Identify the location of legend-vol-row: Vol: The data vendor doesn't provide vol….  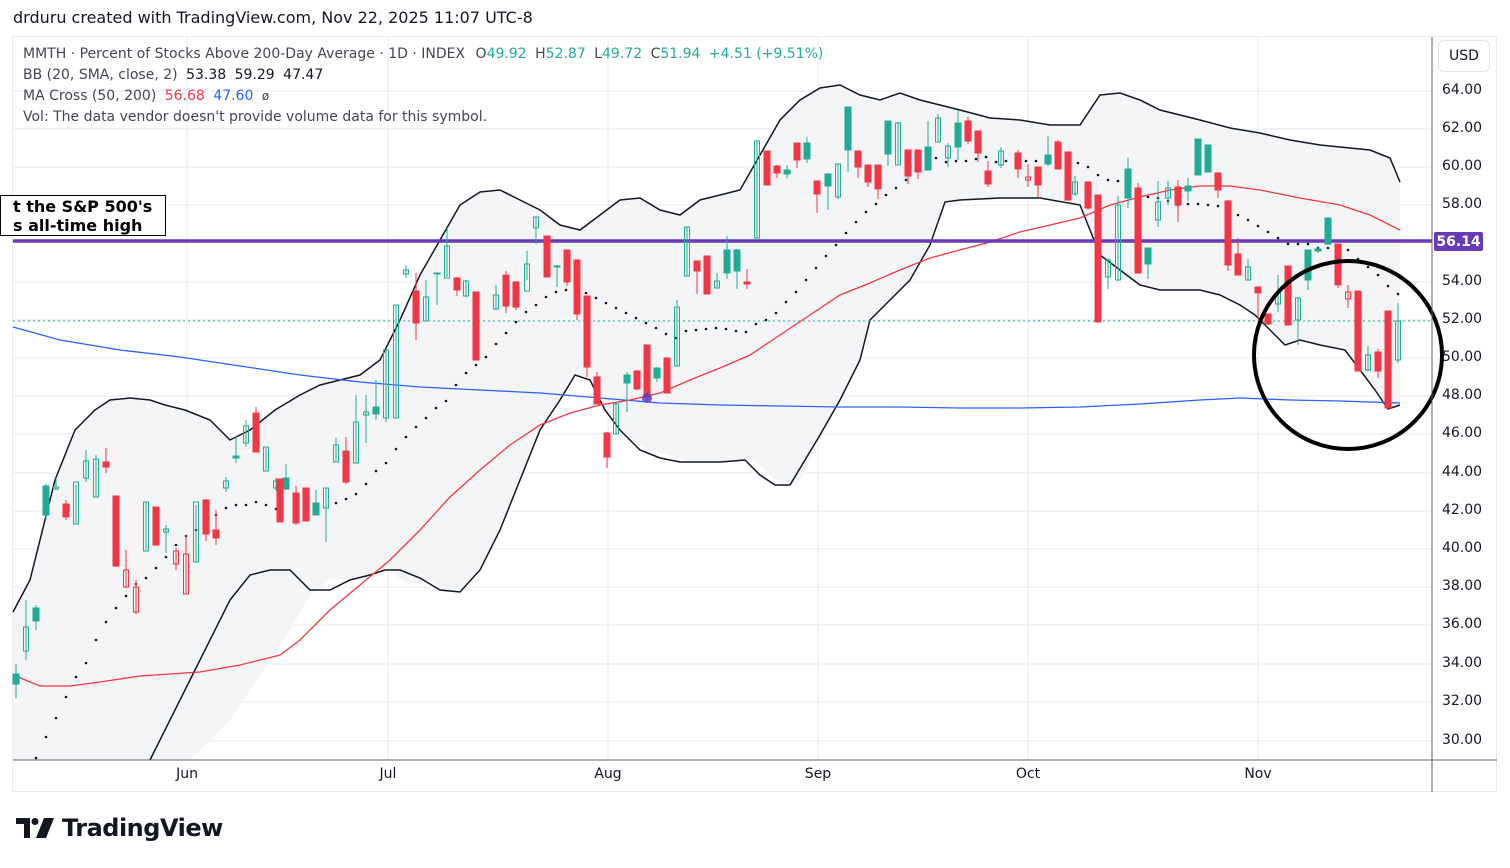
(255, 117).